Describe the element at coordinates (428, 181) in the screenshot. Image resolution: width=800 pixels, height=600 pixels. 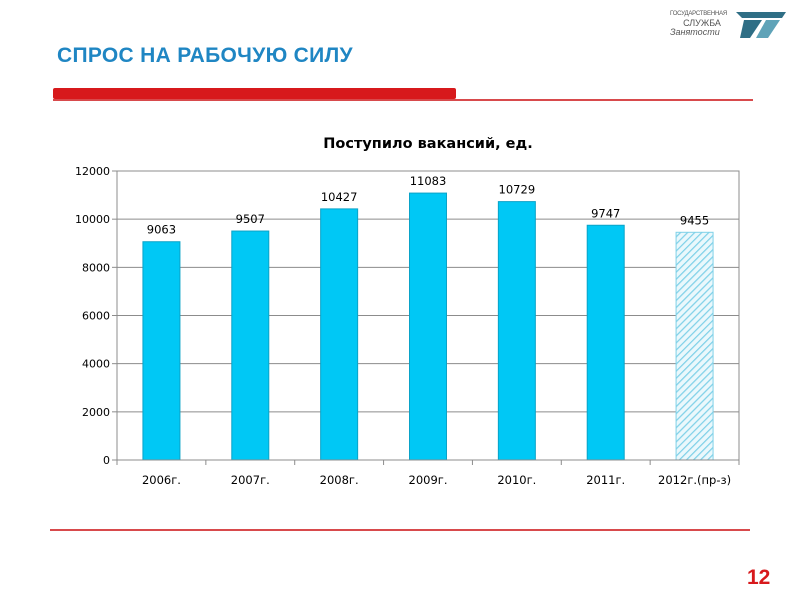
I see `data-label: 11083` at that location.